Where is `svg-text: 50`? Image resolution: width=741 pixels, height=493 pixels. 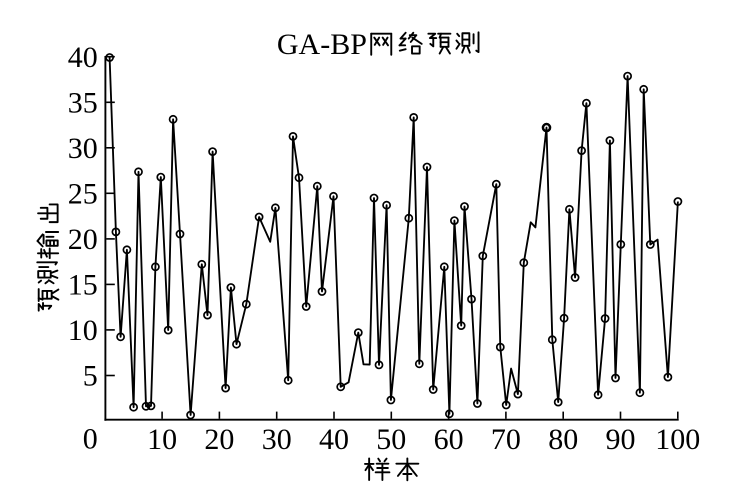 svg-text: 50 is located at coordinates (391, 439).